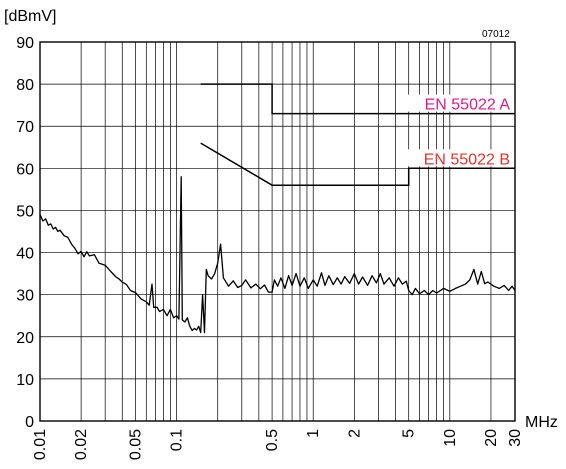  What do you see at coordinates (25, 169) in the screenshot?
I see `y-tick-label: 60` at bounding box center [25, 169].